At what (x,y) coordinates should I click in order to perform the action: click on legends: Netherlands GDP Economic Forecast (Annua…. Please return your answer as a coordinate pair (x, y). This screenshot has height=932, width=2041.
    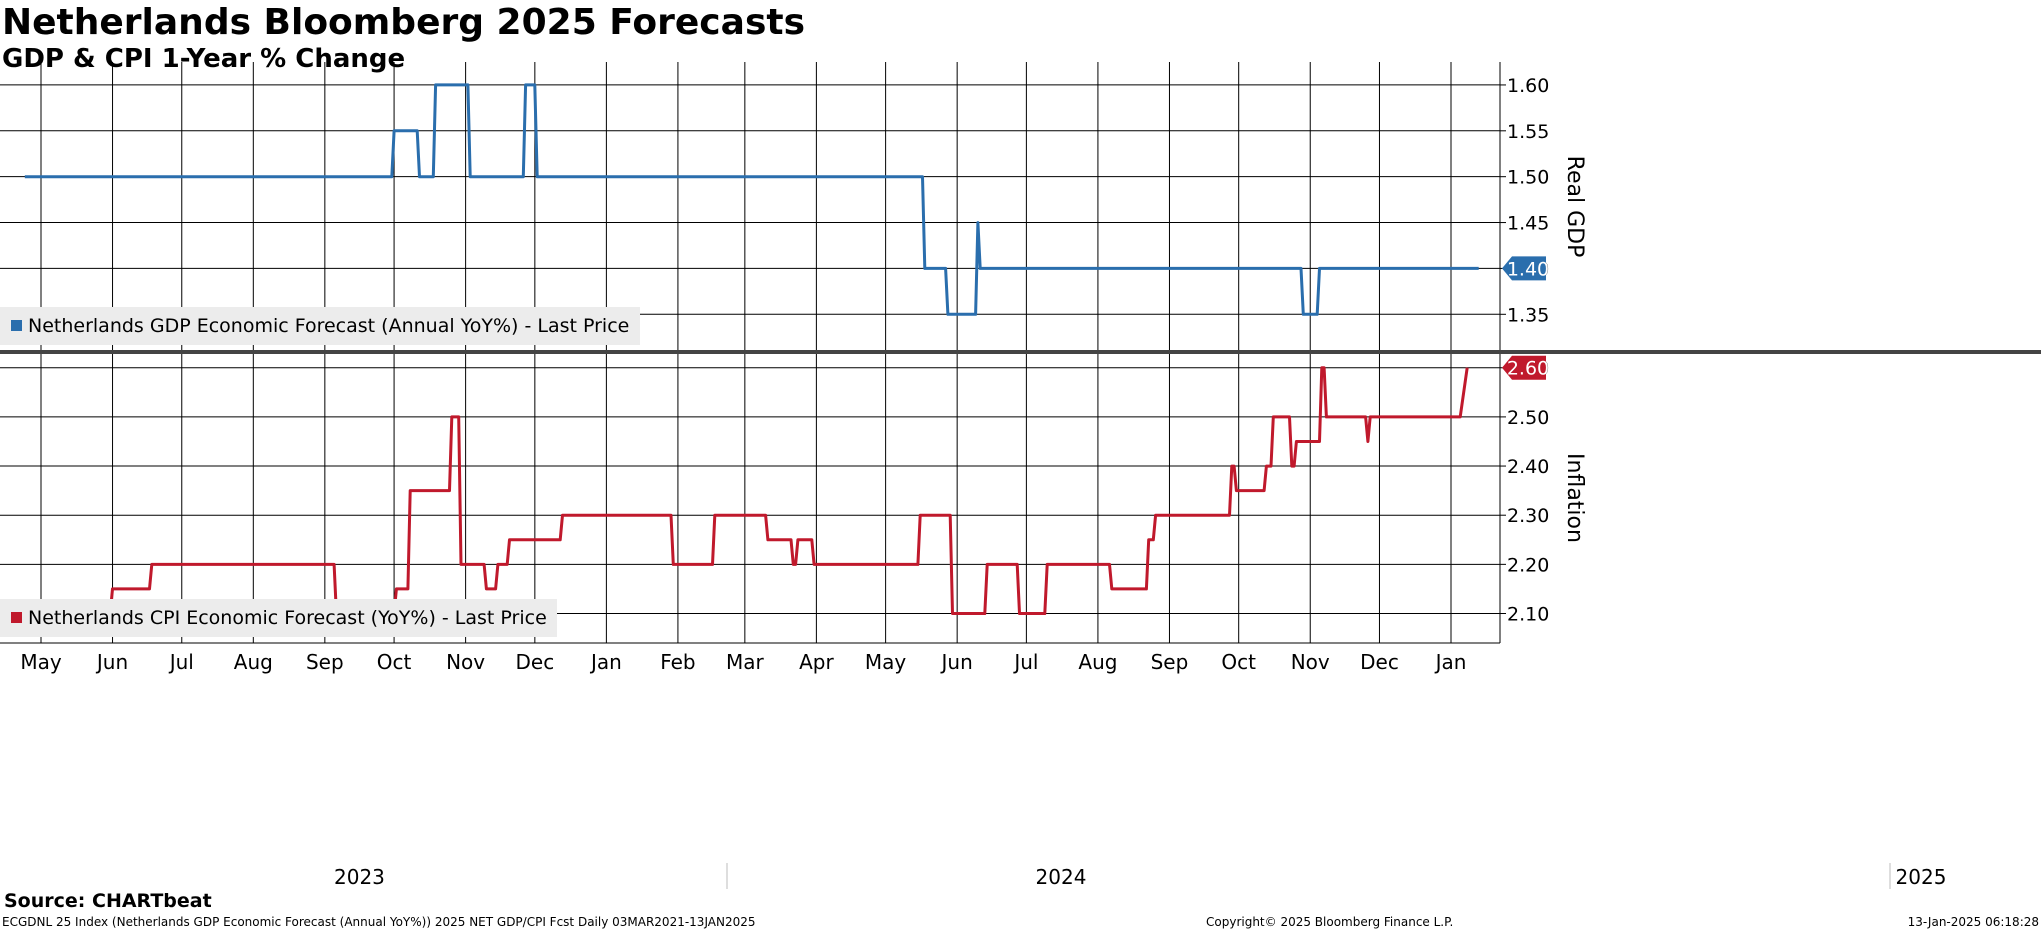
    Looking at the image, I should click on (320, 472).